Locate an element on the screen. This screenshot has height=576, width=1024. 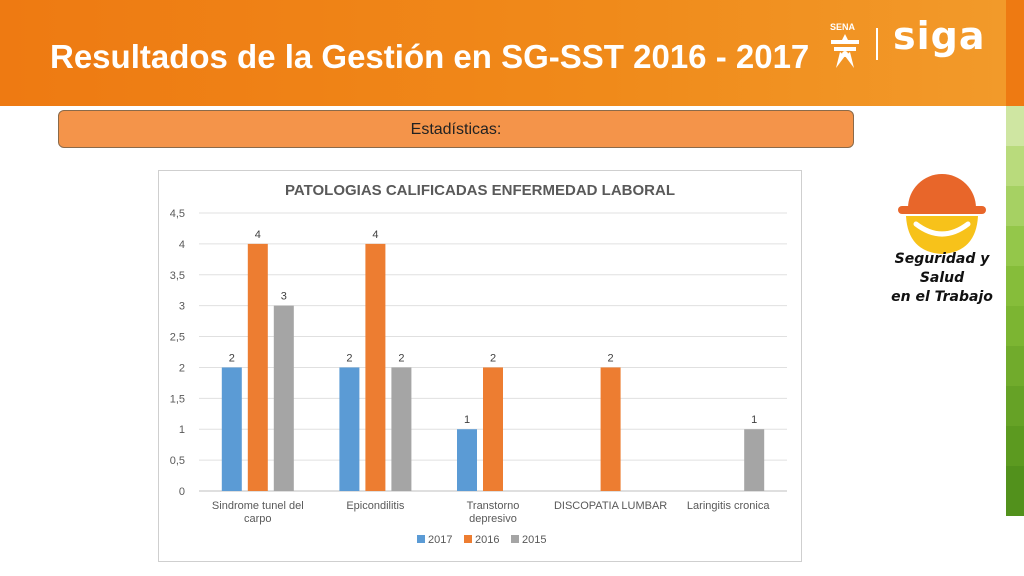
legend-swatch-2017 is located at coordinates (421, 539).